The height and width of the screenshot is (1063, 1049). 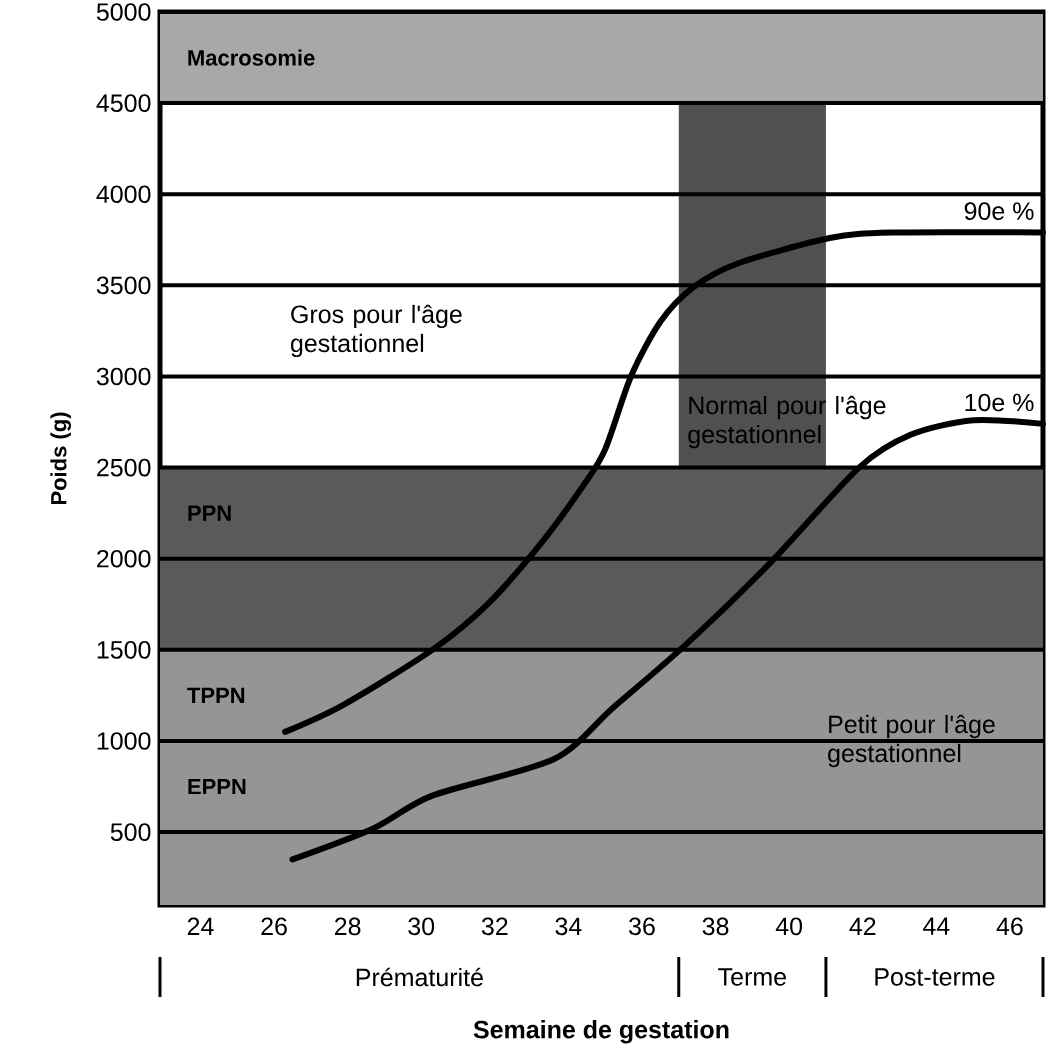 I want to click on x-tick-label: 26, so click(x=274, y=926).